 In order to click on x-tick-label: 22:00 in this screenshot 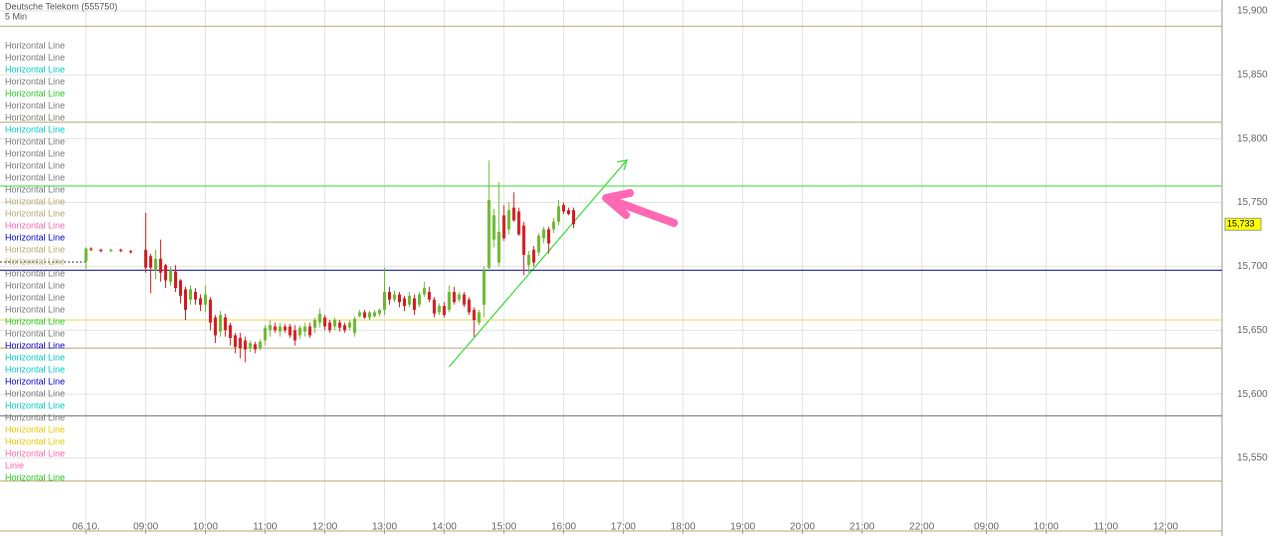, I will do `click(921, 527)`.